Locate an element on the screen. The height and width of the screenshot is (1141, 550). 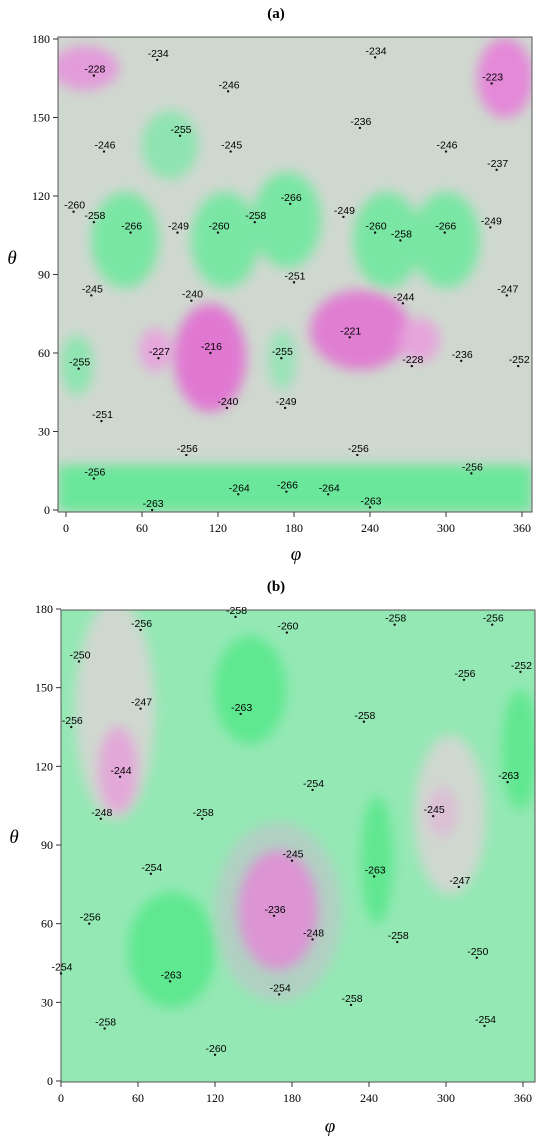
panel-a-energy-label: -228 is located at coordinates (412, 360).